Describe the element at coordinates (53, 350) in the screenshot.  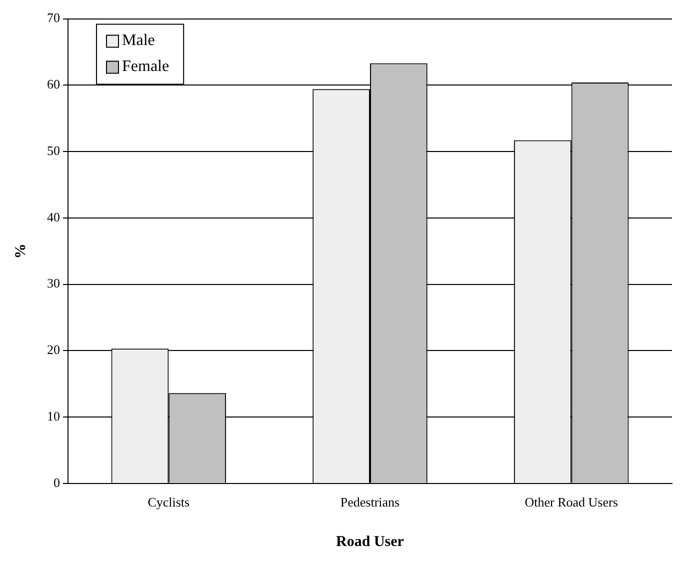
I see `y-tick-label: 20` at that location.